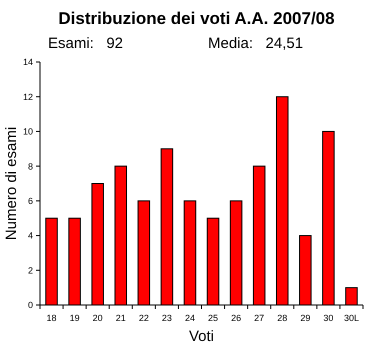 The height and width of the screenshot is (351, 377). What do you see at coordinates (305, 318) in the screenshot?
I see `x-tick-label: 29` at bounding box center [305, 318].